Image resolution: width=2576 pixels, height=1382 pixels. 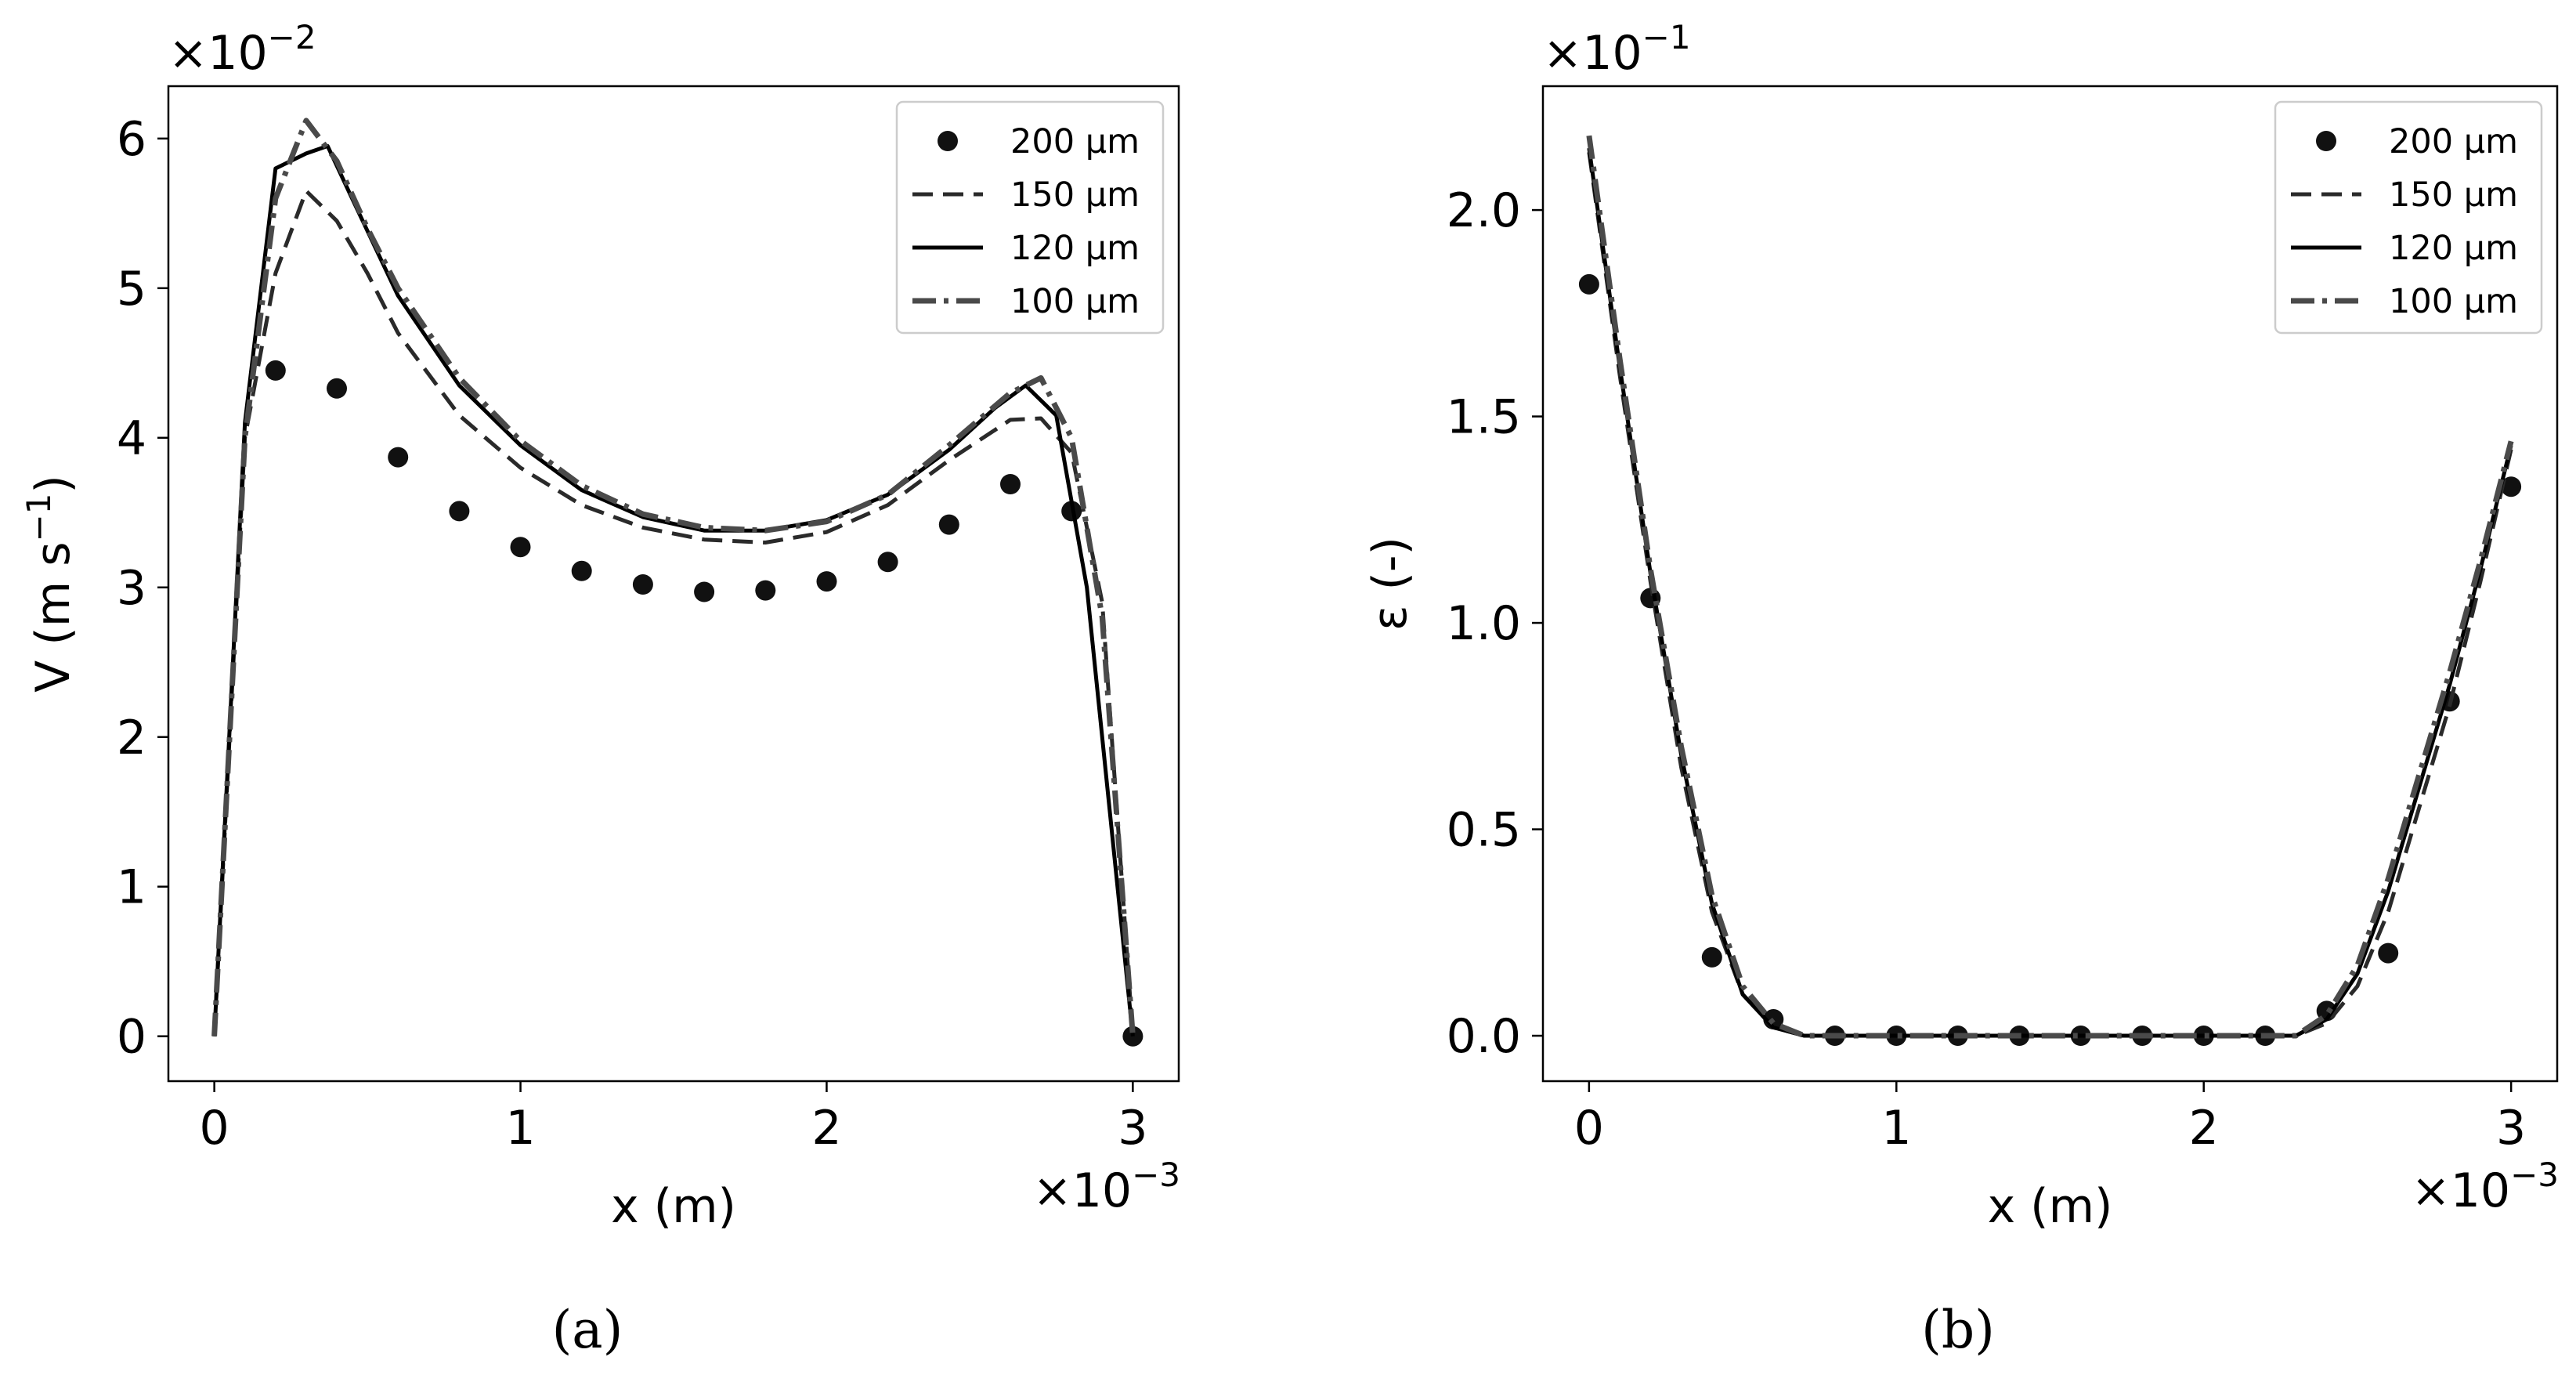 What do you see at coordinates (1958, 1330) in the screenshot?
I see `panel-label: (b)` at bounding box center [1958, 1330].